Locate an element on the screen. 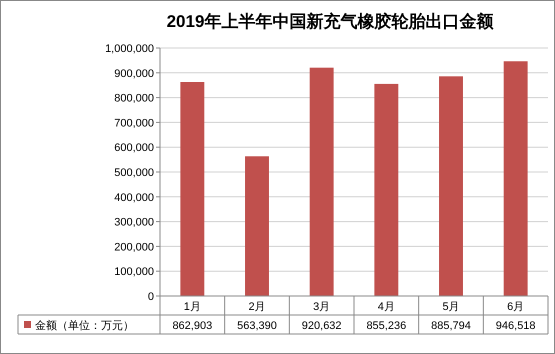 Image resolution: width=555 pixels, height=354 pixels. chart-title: 2019年上半年中国新充气橡胶轮胎出口金额 is located at coordinates (330, 21).